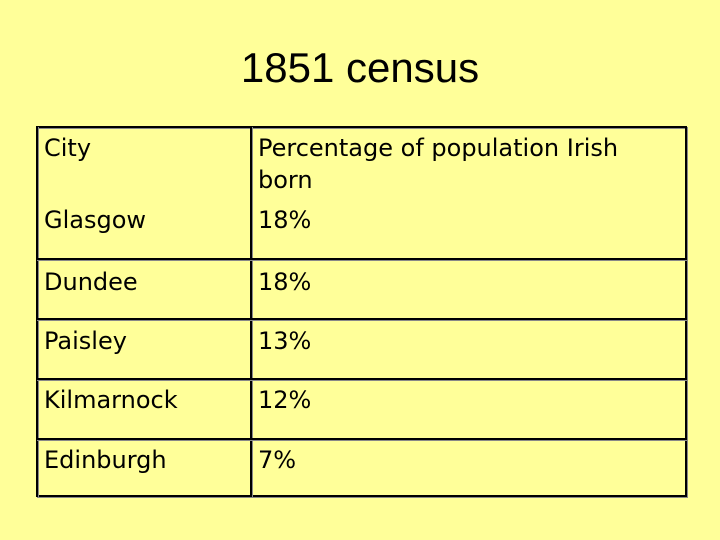  Describe the element at coordinates (251, 311) in the screenshot. I see `column-divider` at that location.